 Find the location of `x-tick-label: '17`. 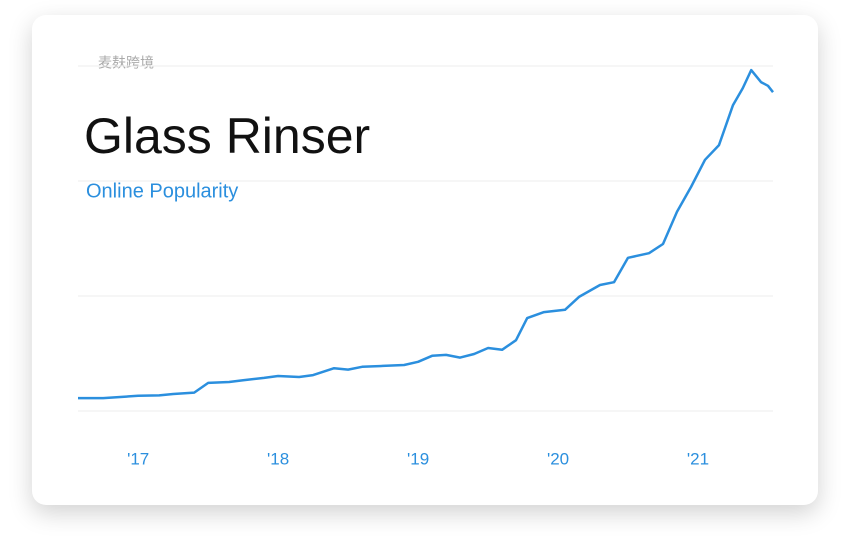

x-tick-label: '17 is located at coordinates (138, 458).